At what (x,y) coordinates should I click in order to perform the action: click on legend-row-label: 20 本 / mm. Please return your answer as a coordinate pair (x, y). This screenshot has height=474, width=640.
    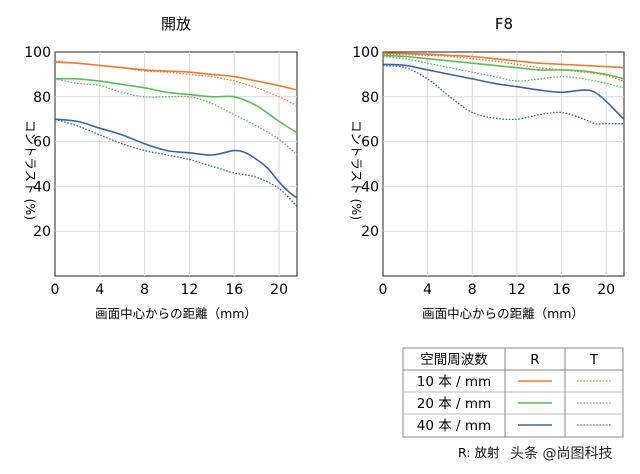
    Looking at the image, I should click on (454, 404).